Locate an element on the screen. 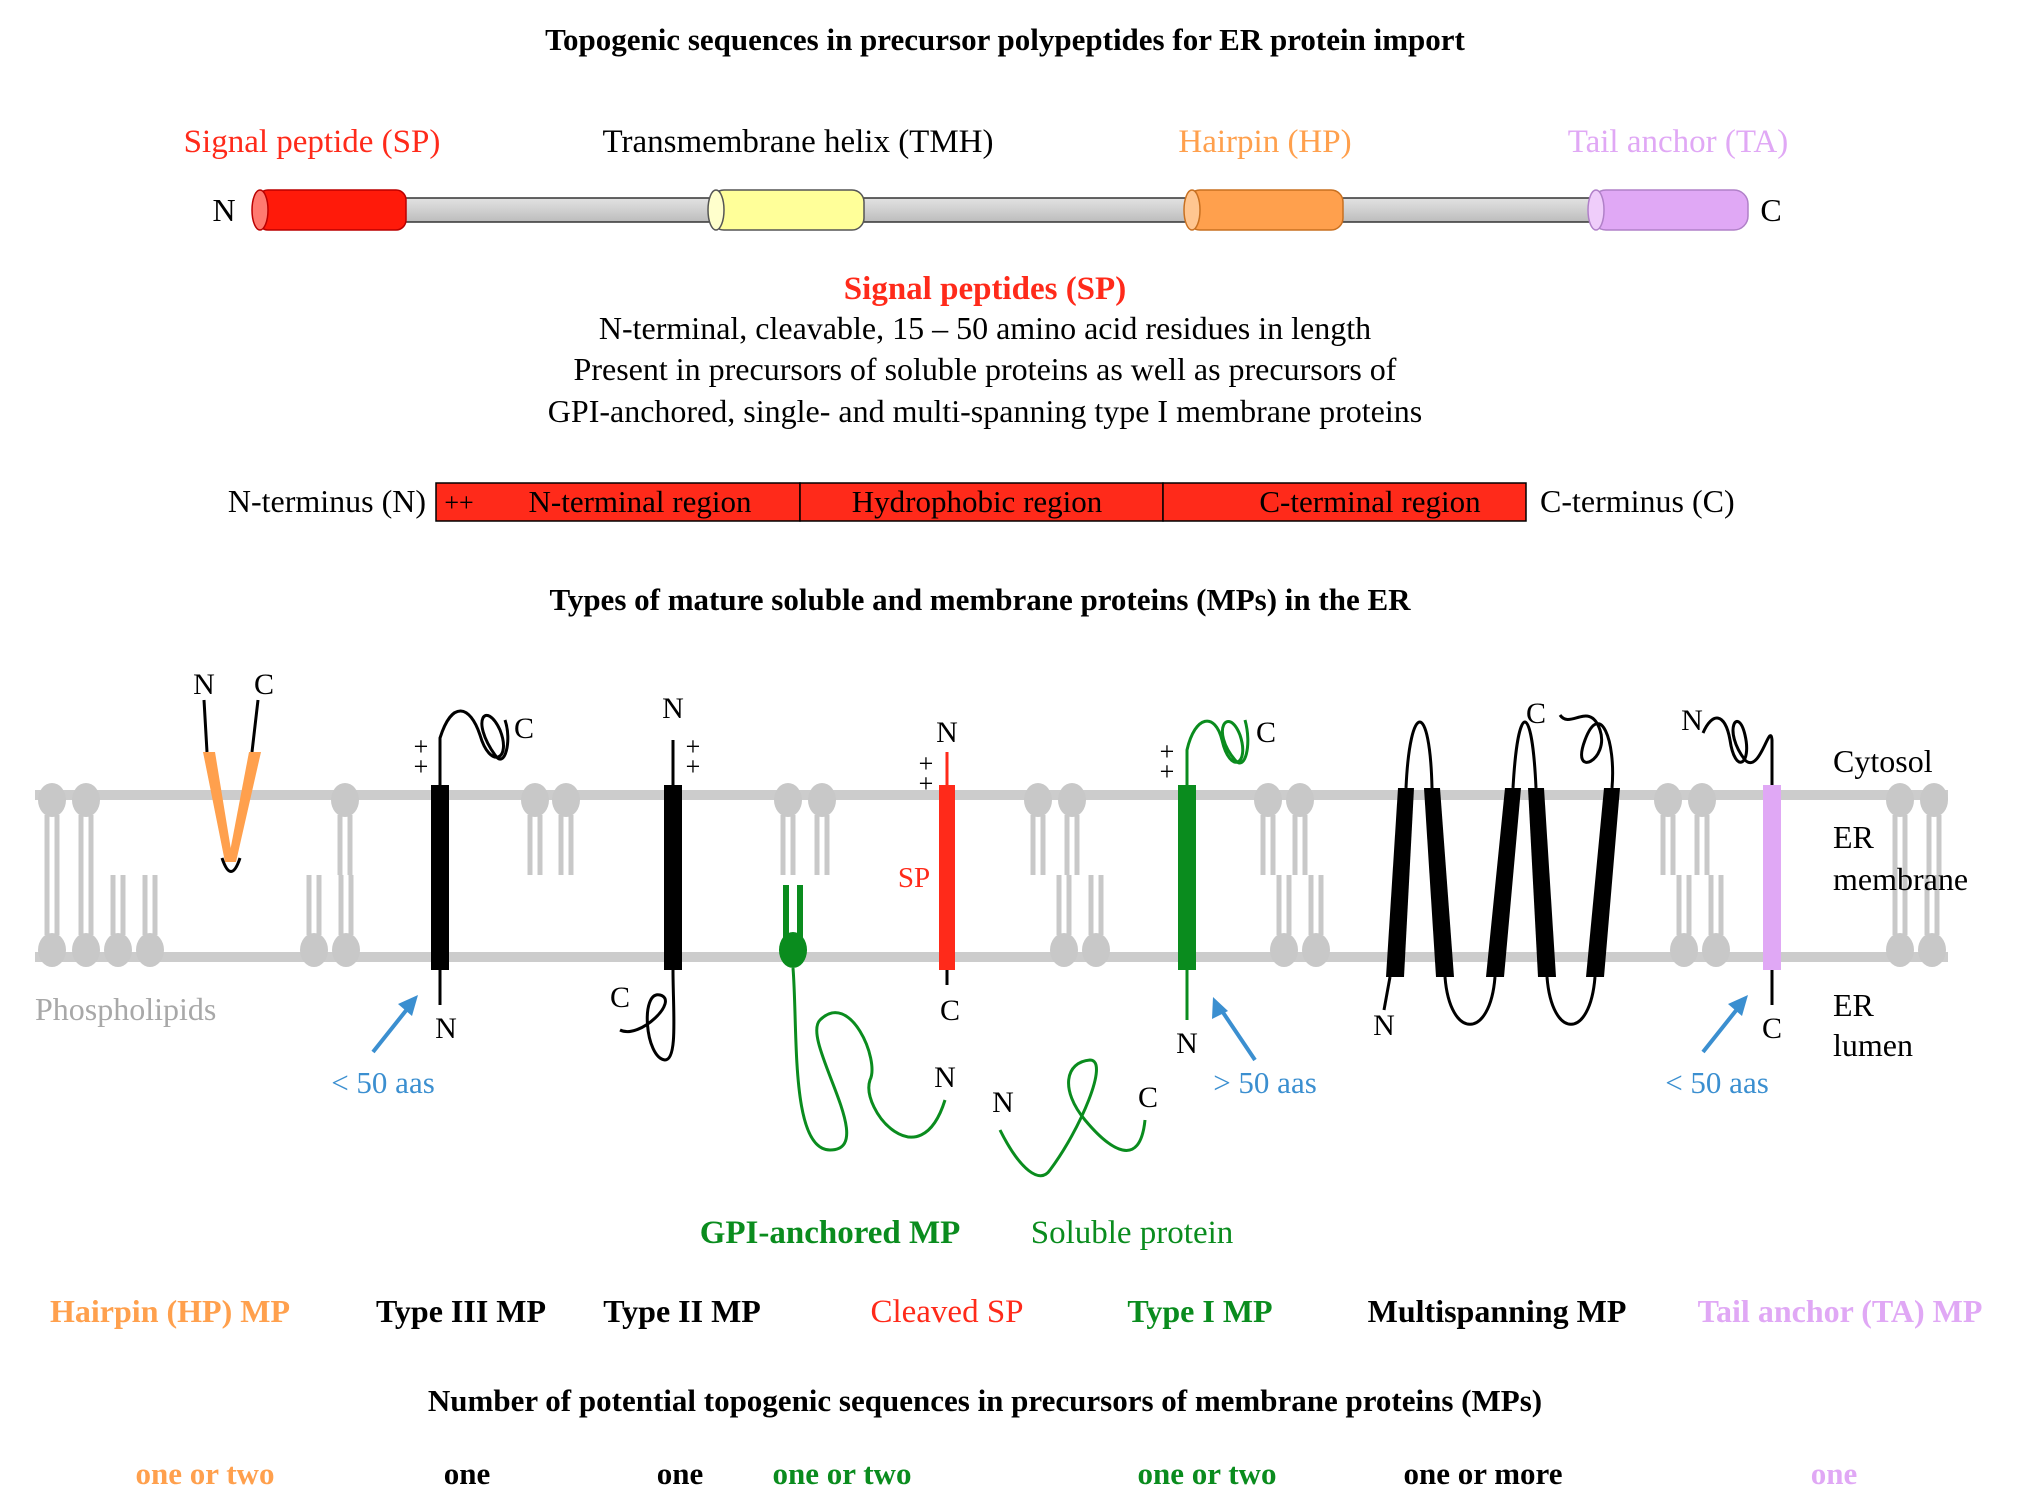 This screenshot has height=1504, width=2033. tail-anchor-c: C is located at coordinates (1772, 1028).